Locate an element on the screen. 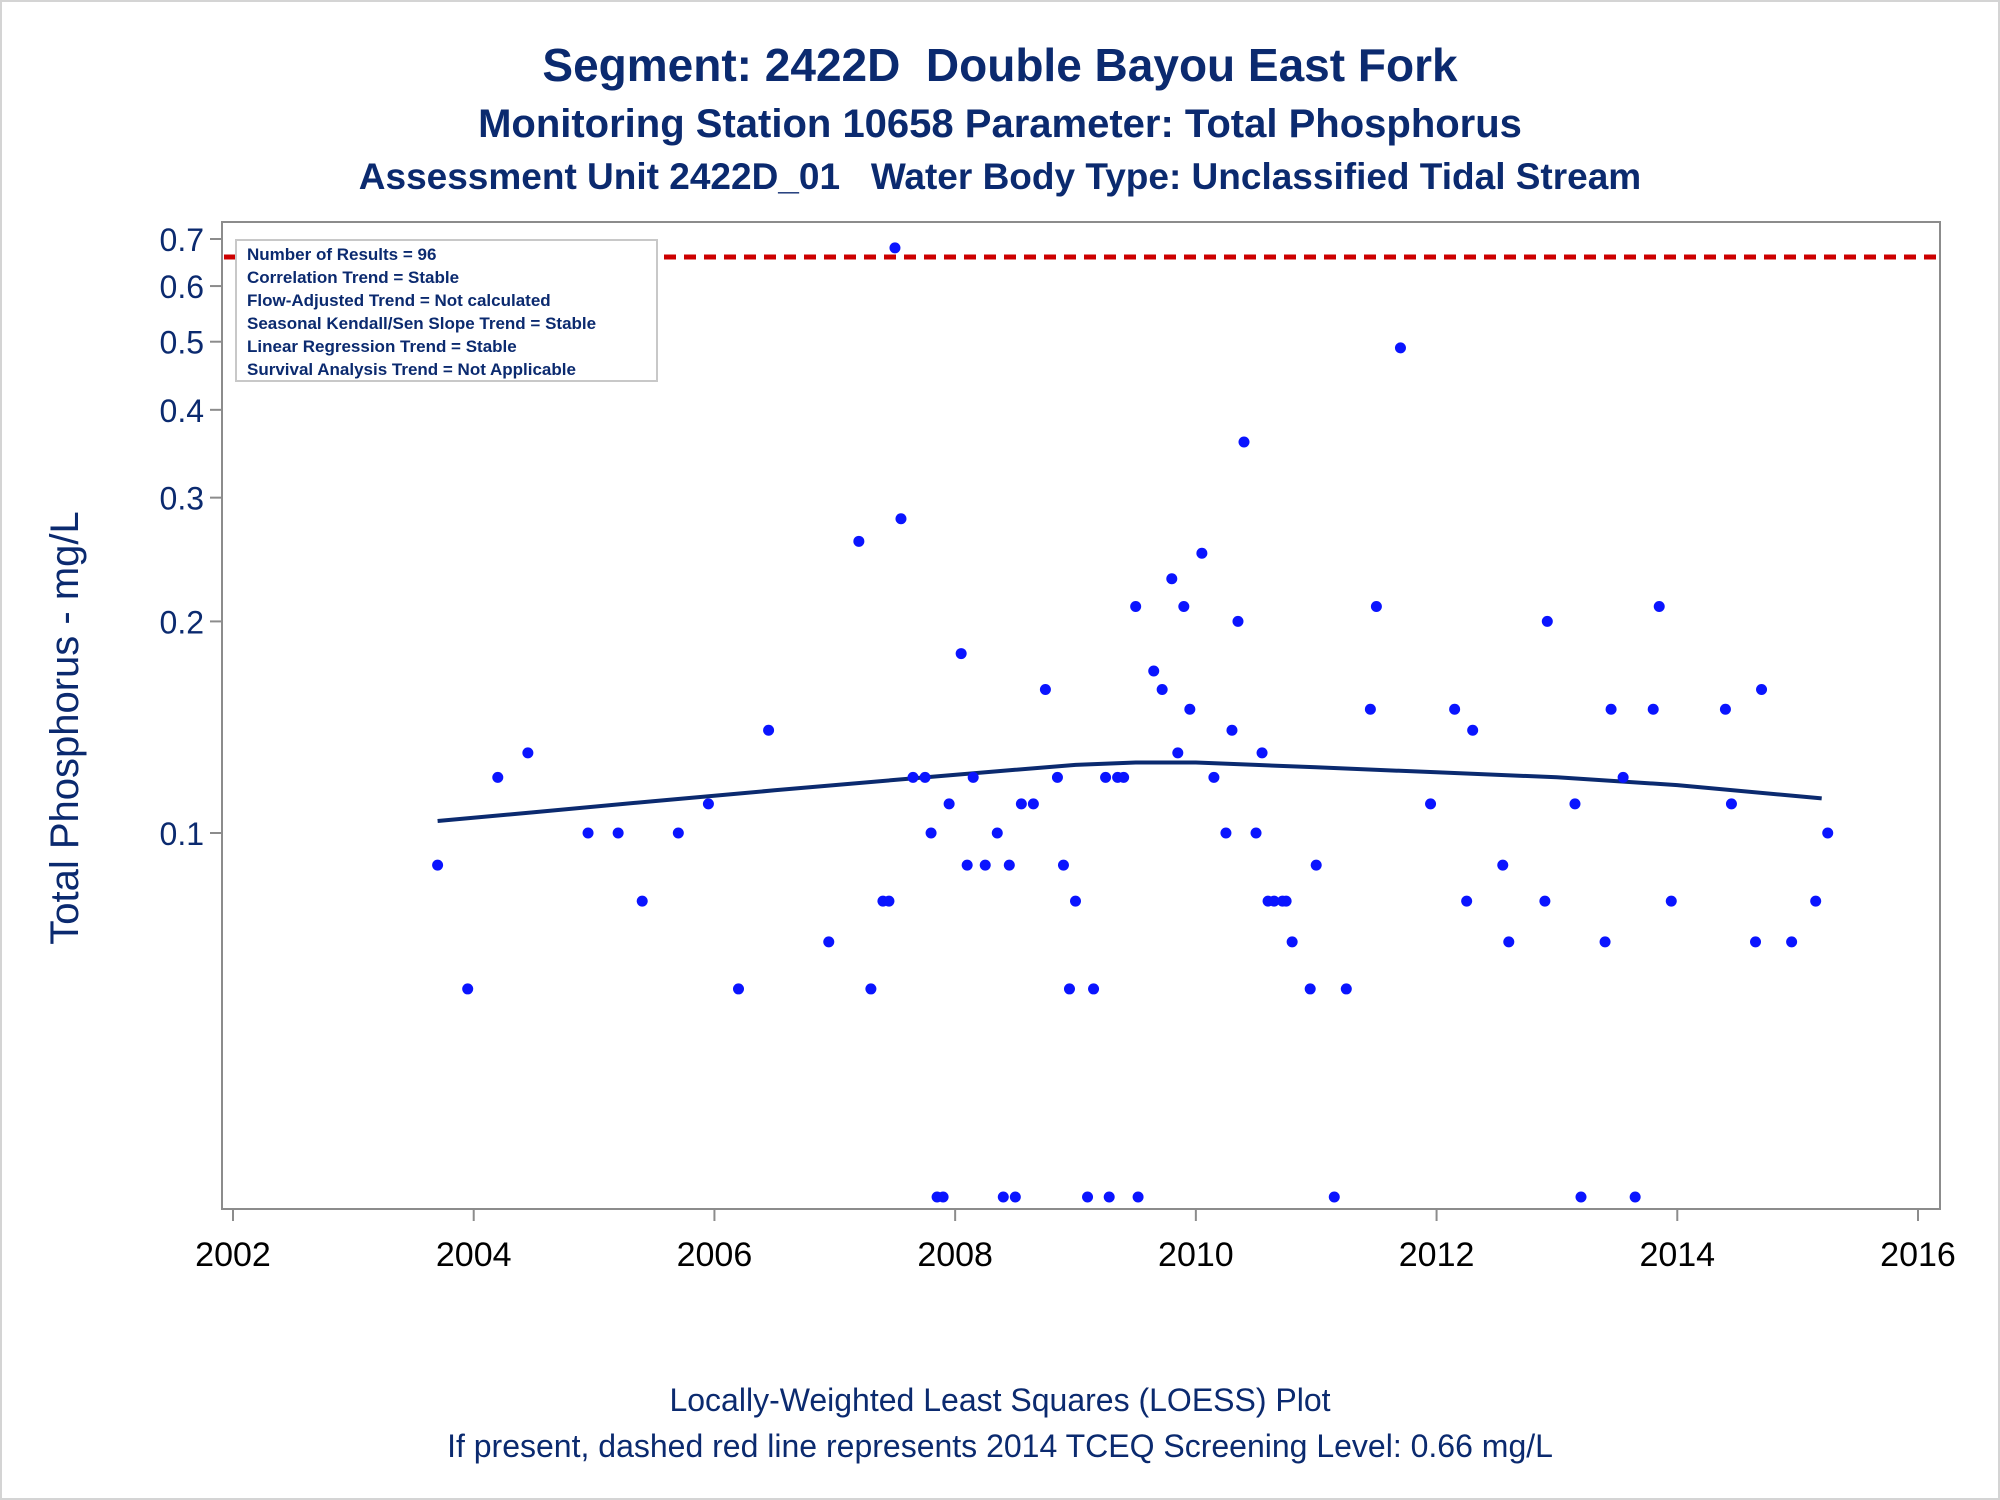 The width and height of the screenshot is (2000, 1500). x-tick-label: 2004 is located at coordinates (474, 1255).